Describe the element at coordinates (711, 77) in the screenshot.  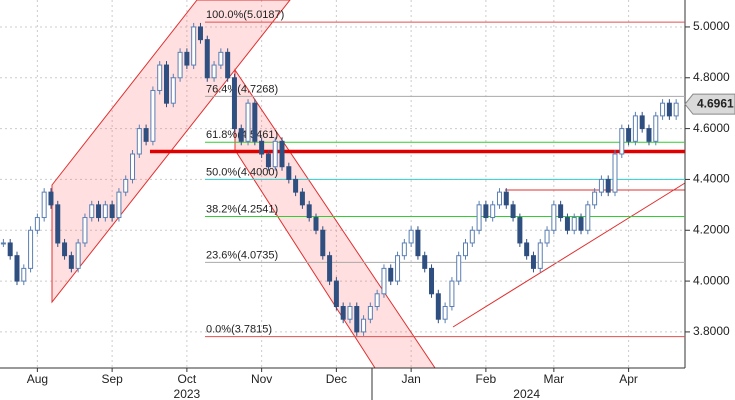
I see `y-tick-label: 4.8000` at that location.